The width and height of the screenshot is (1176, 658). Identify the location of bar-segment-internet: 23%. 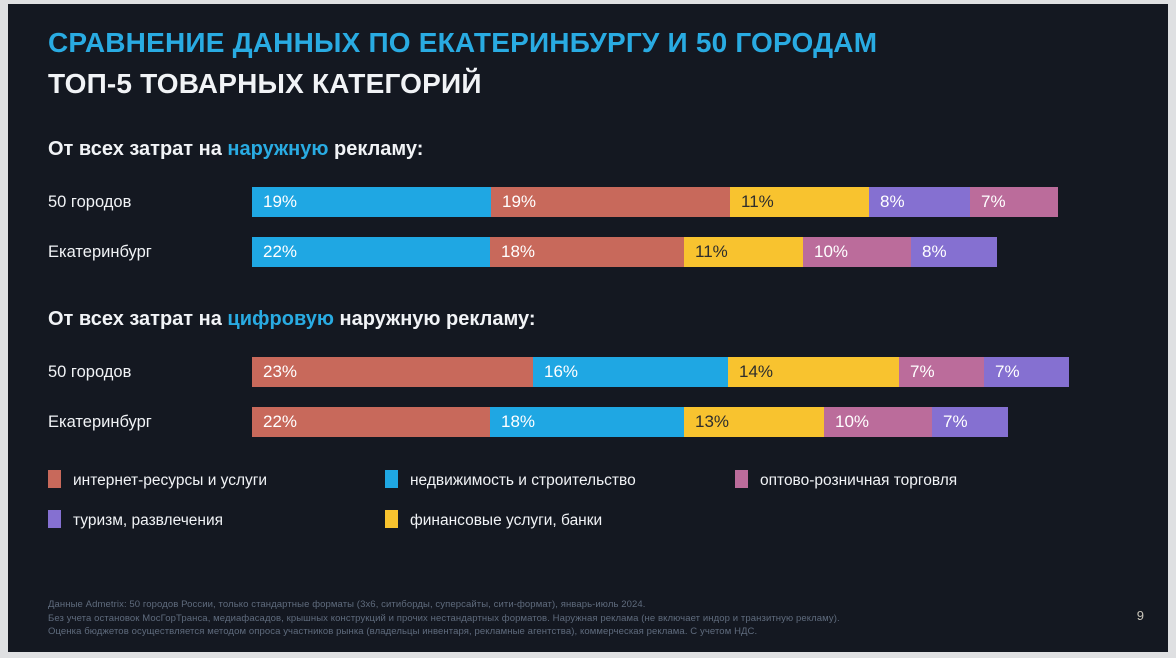
(392, 372).